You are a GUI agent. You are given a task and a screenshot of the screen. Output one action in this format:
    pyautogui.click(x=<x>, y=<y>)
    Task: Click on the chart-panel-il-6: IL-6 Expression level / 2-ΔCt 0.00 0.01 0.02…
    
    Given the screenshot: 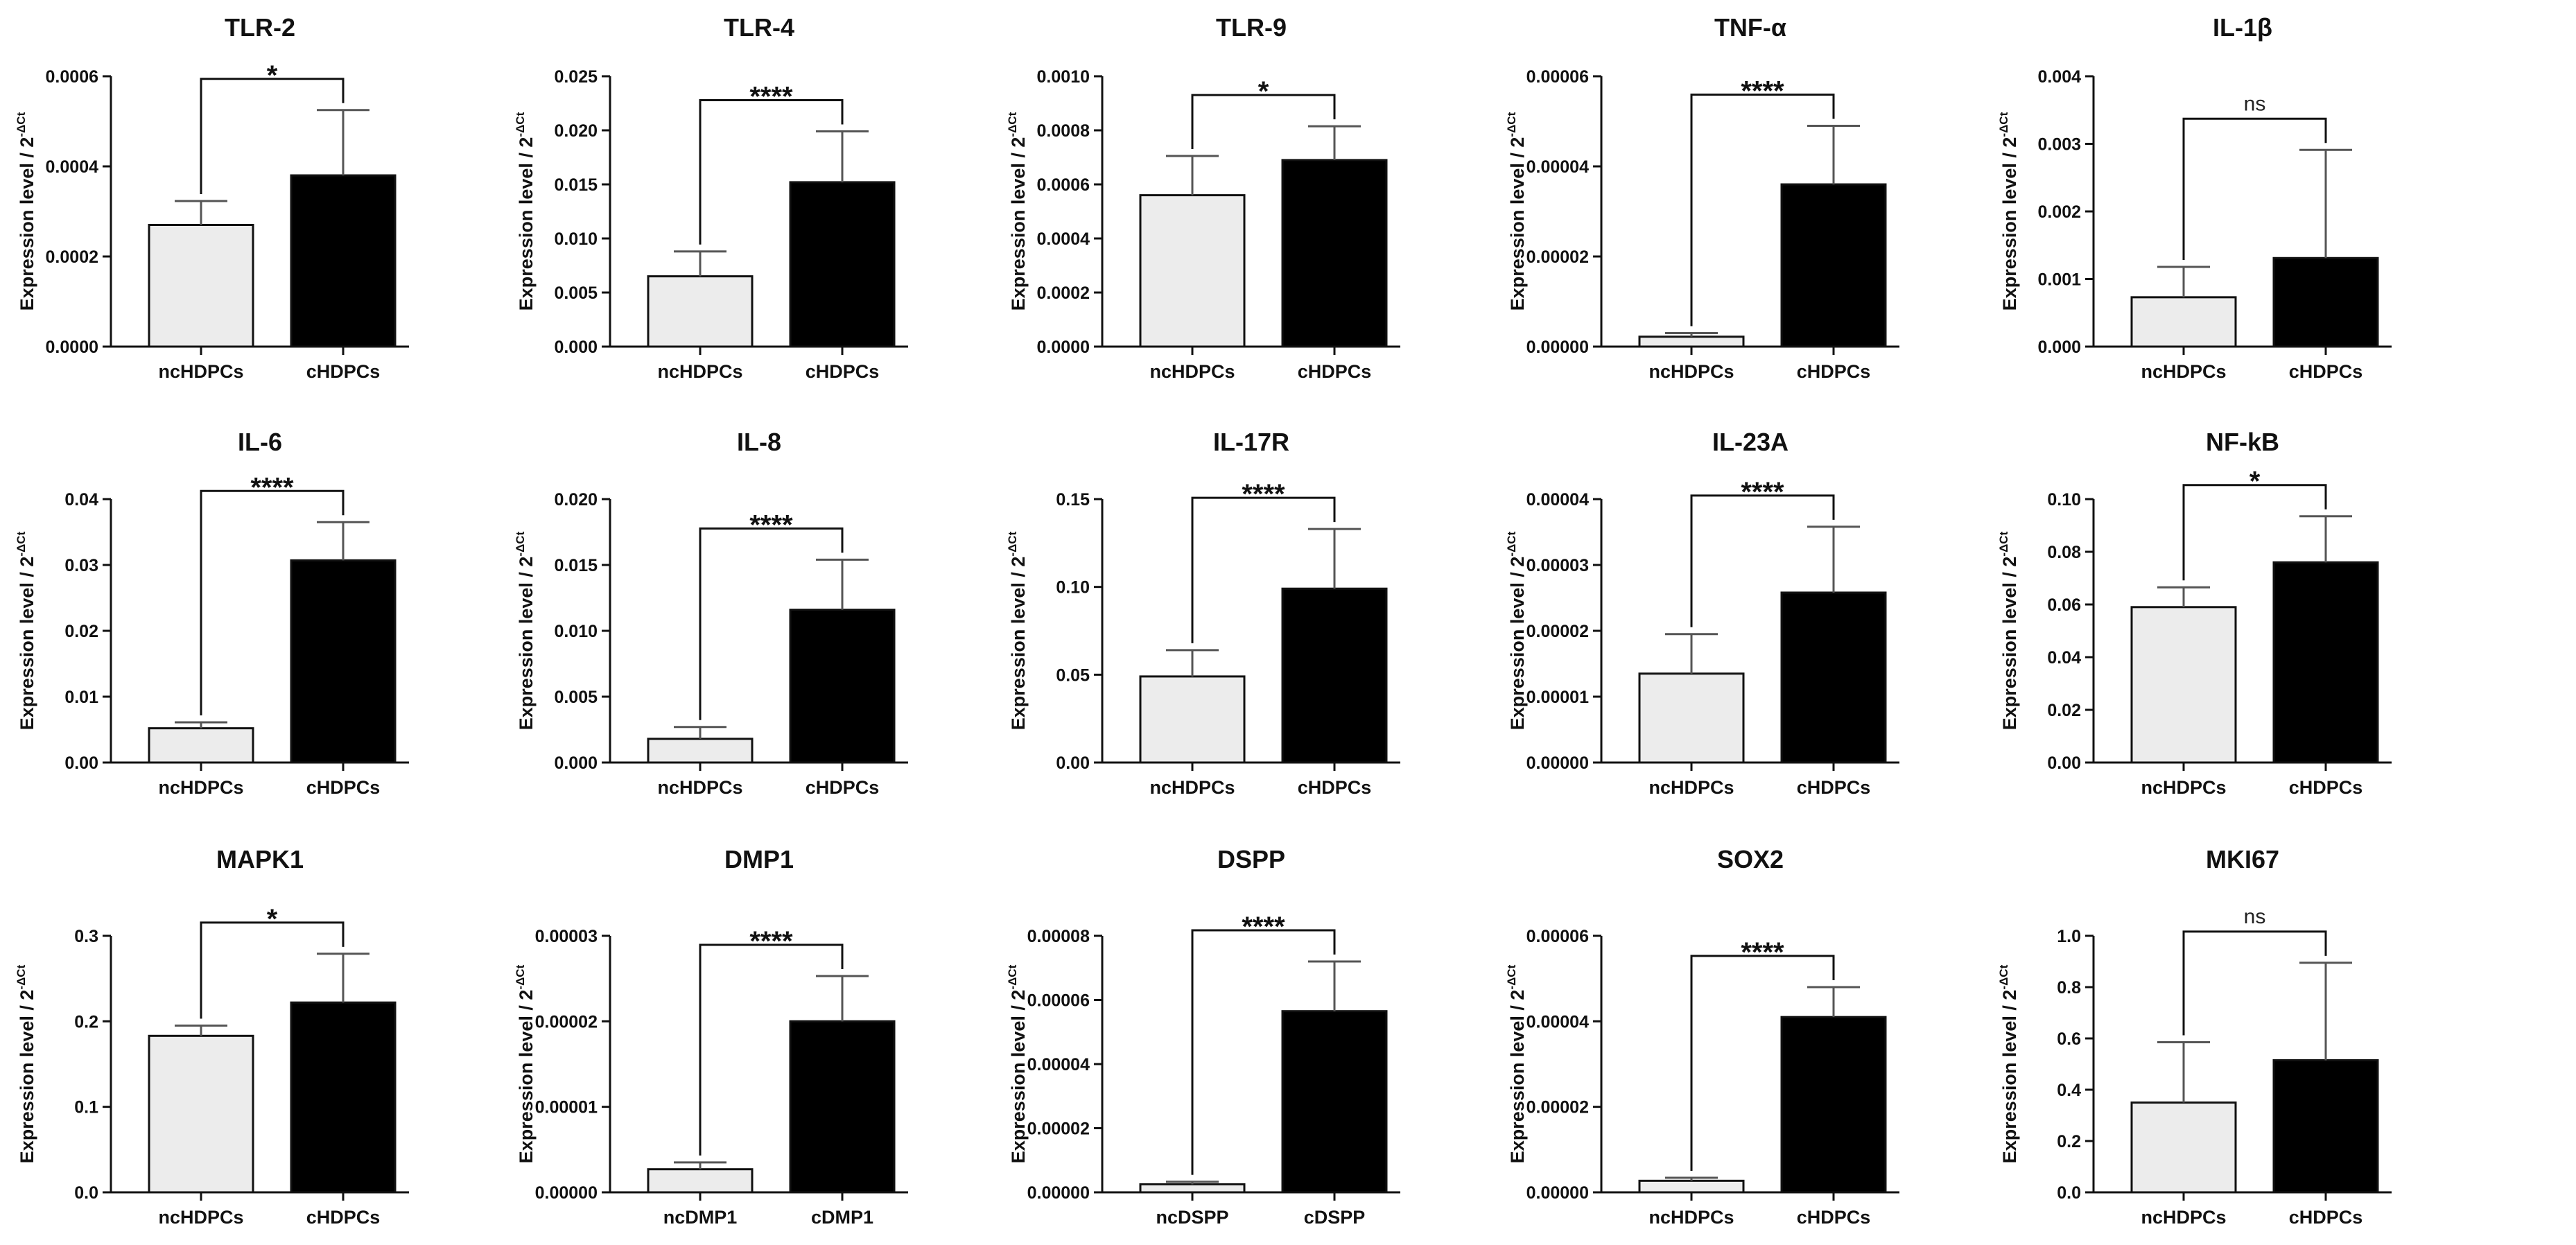 What is the action you would take?
    pyautogui.click(x=212, y=613)
    